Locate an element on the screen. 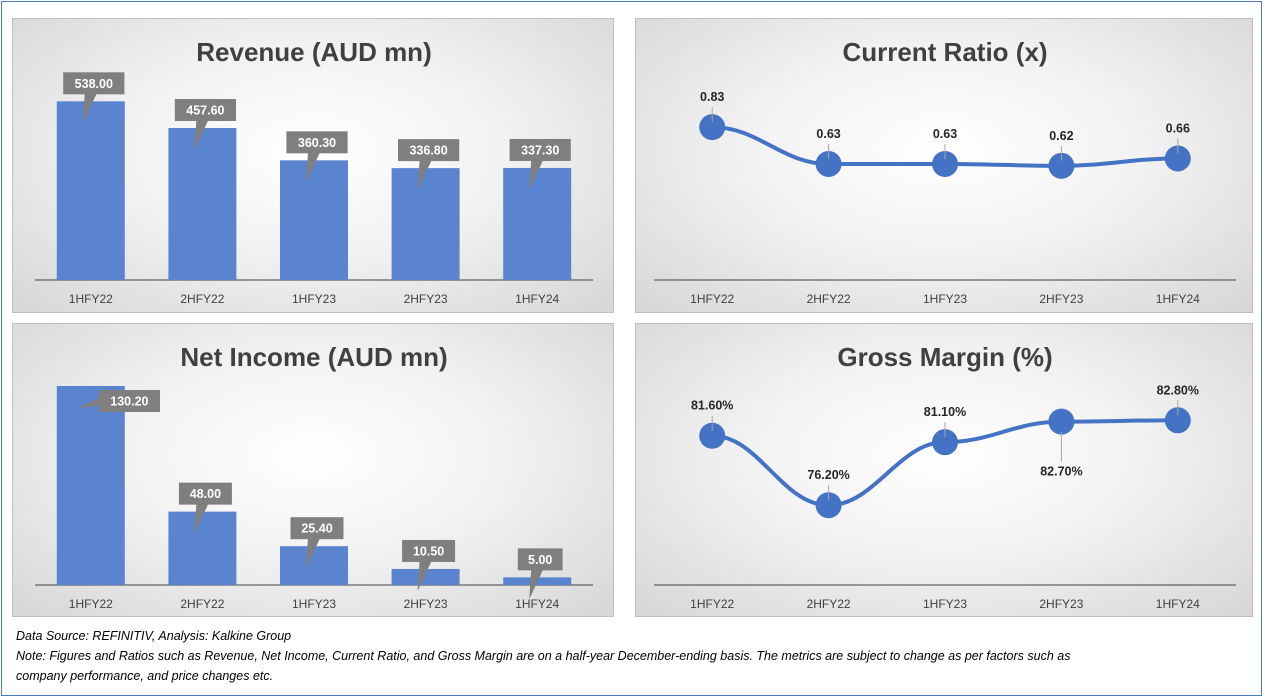  net-income-tick-label: 2HFY22 is located at coordinates (202, 604).